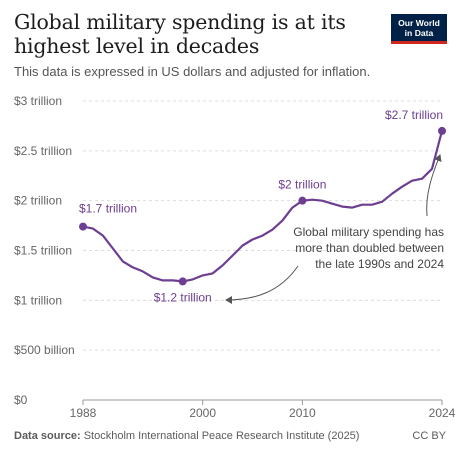 The width and height of the screenshot is (460, 460). Describe the element at coordinates (302, 185) in the screenshot. I see `data-label: $2 trillion` at that location.